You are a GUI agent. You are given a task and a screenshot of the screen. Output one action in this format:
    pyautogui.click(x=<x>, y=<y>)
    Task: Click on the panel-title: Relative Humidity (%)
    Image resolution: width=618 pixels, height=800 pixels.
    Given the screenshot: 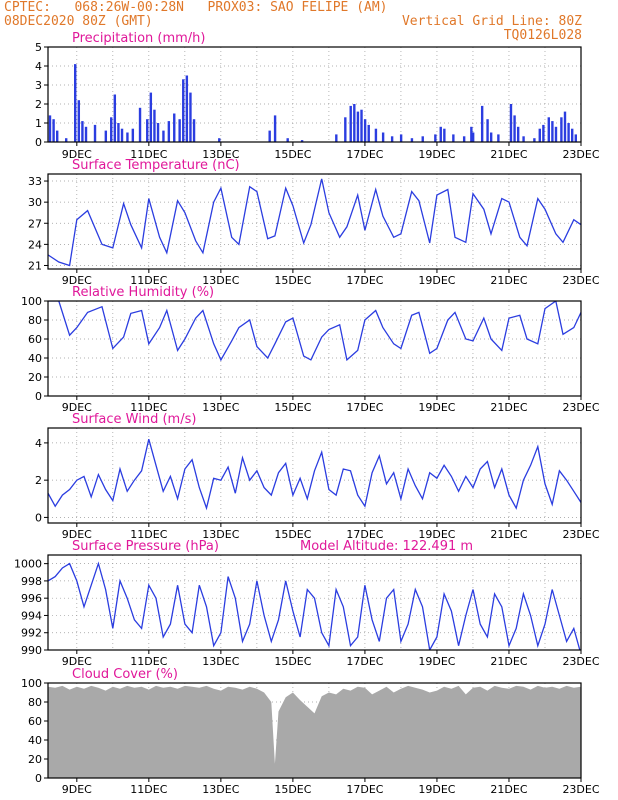 What is the action you would take?
    pyautogui.click(x=143, y=292)
    